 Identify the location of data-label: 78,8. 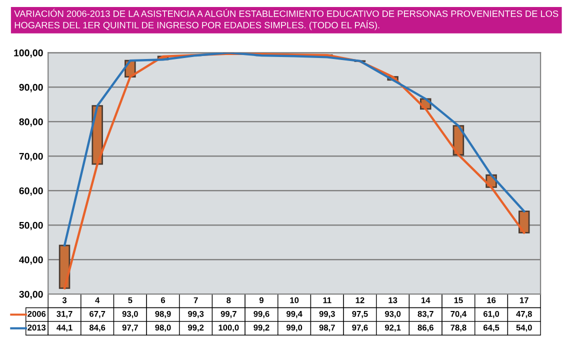
(458, 328).